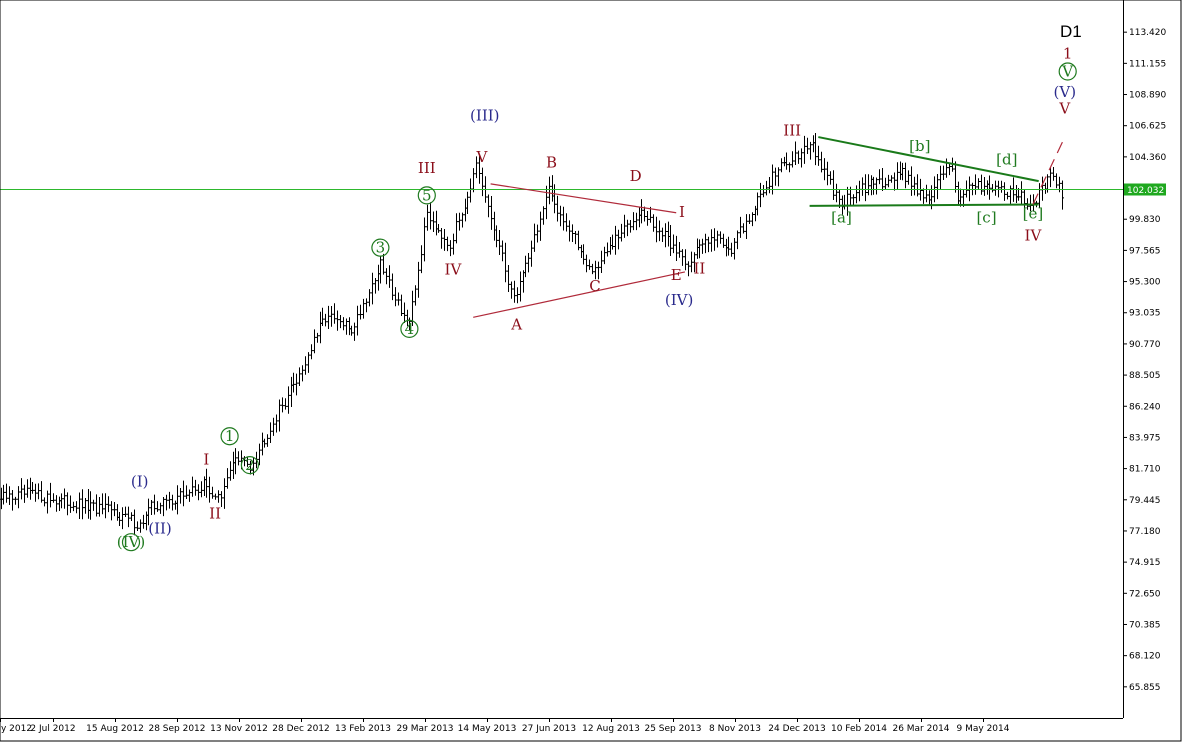 The height and width of the screenshot is (742, 1182). Describe the element at coordinates (381, 248) in the screenshot. I see `wave-label: 3` at that location.